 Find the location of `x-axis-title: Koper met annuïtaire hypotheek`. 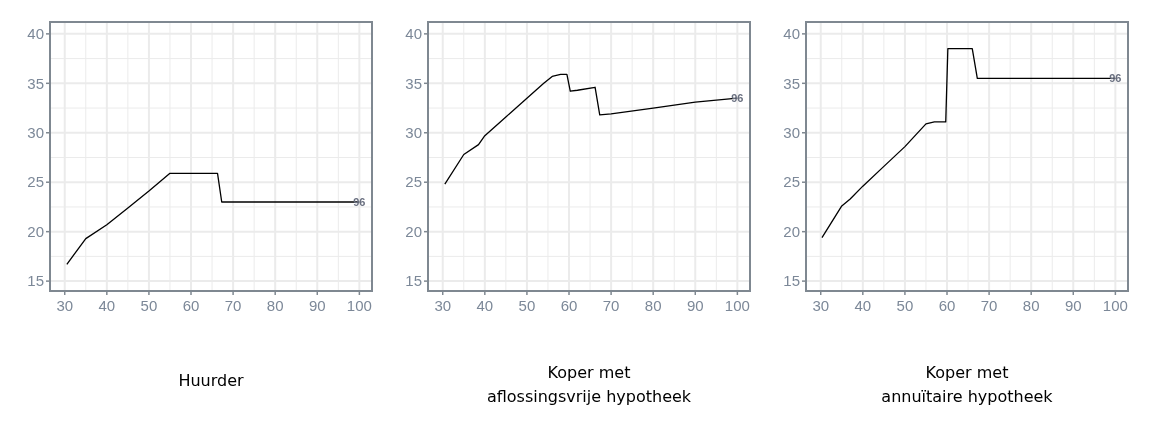

x-axis-title: Koper met annuïtaire hypotheek is located at coordinates (967, 384).